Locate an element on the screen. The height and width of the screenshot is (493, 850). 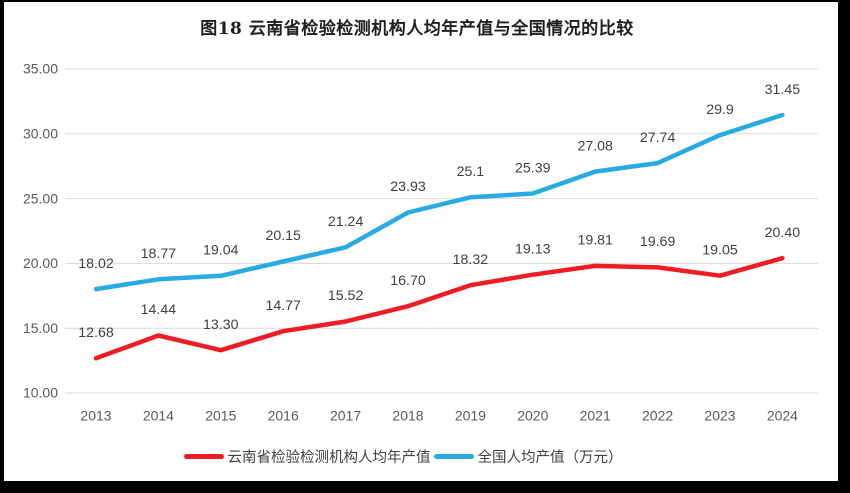
data-label-1: 25.1 is located at coordinates (471, 172).